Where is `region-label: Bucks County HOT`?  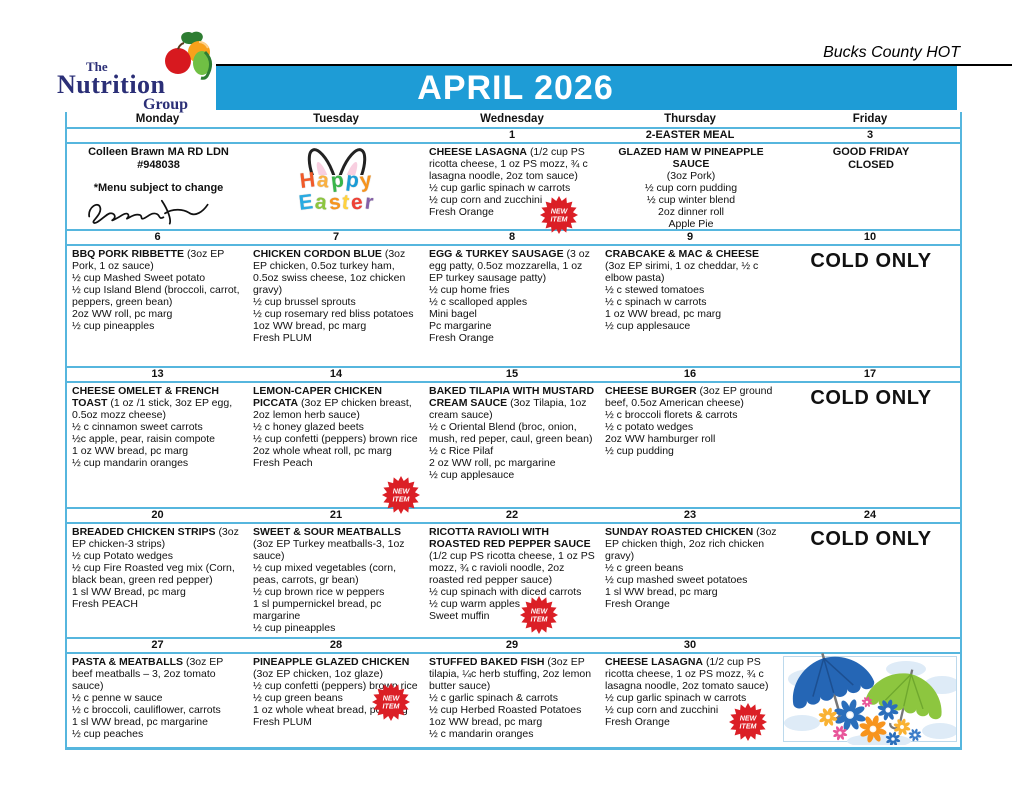 region-label: Bucks County HOT is located at coordinates (891, 52).